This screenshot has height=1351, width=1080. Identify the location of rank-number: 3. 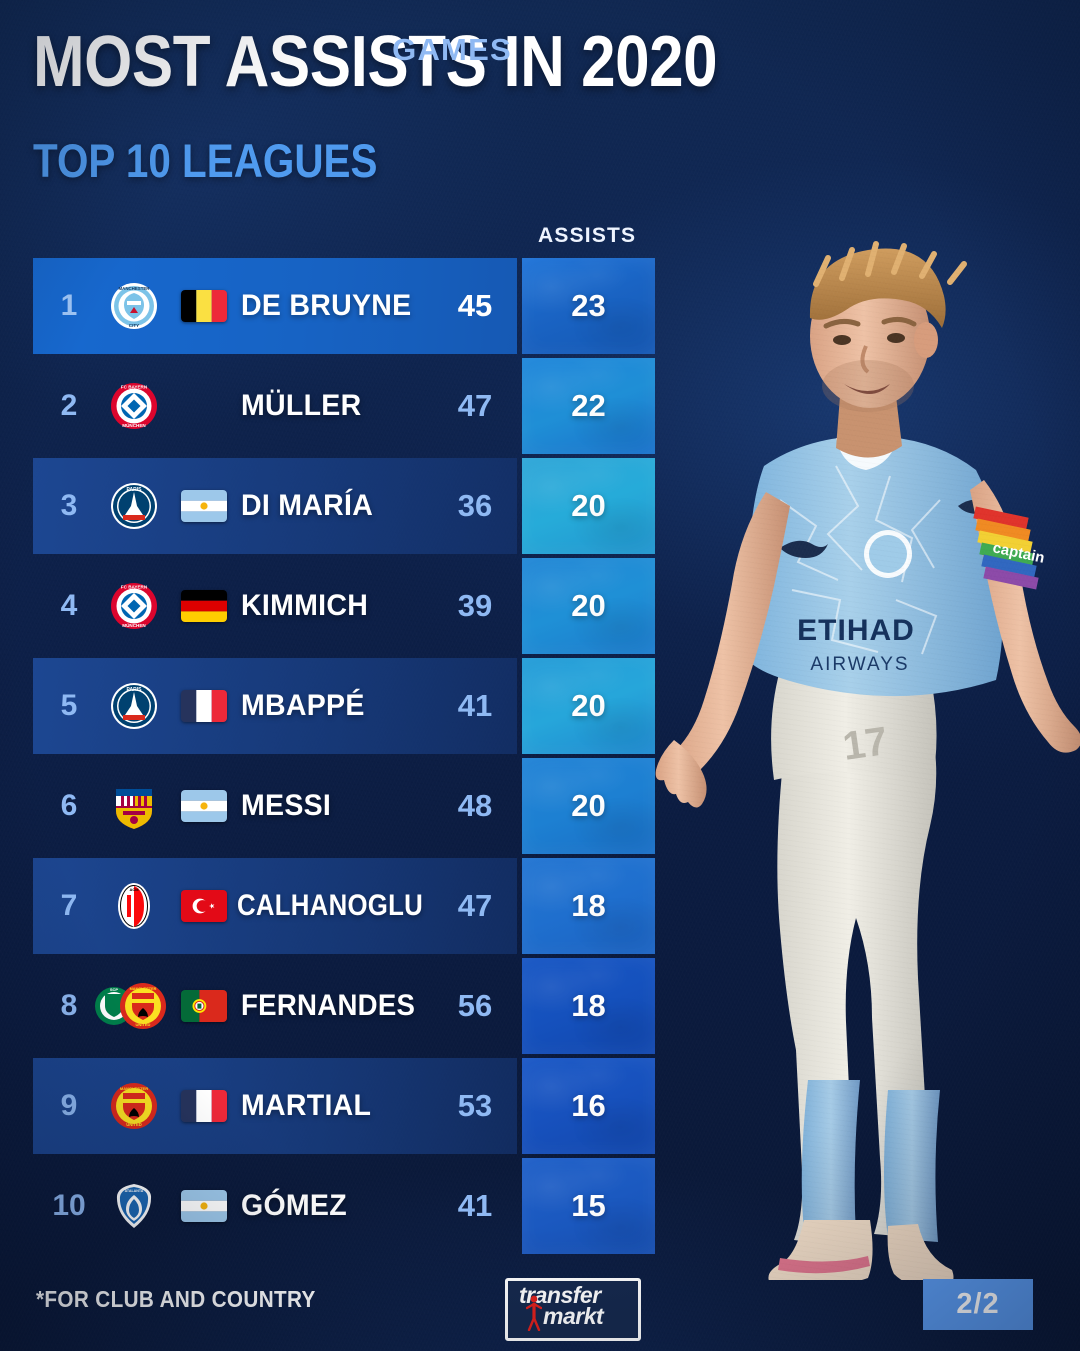
(69, 505).